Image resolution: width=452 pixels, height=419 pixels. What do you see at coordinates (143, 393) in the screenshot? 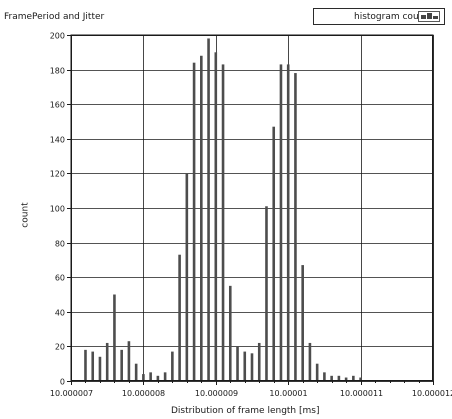
I see `x-tick-label: 10.000008` at bounding box center [143, 393].